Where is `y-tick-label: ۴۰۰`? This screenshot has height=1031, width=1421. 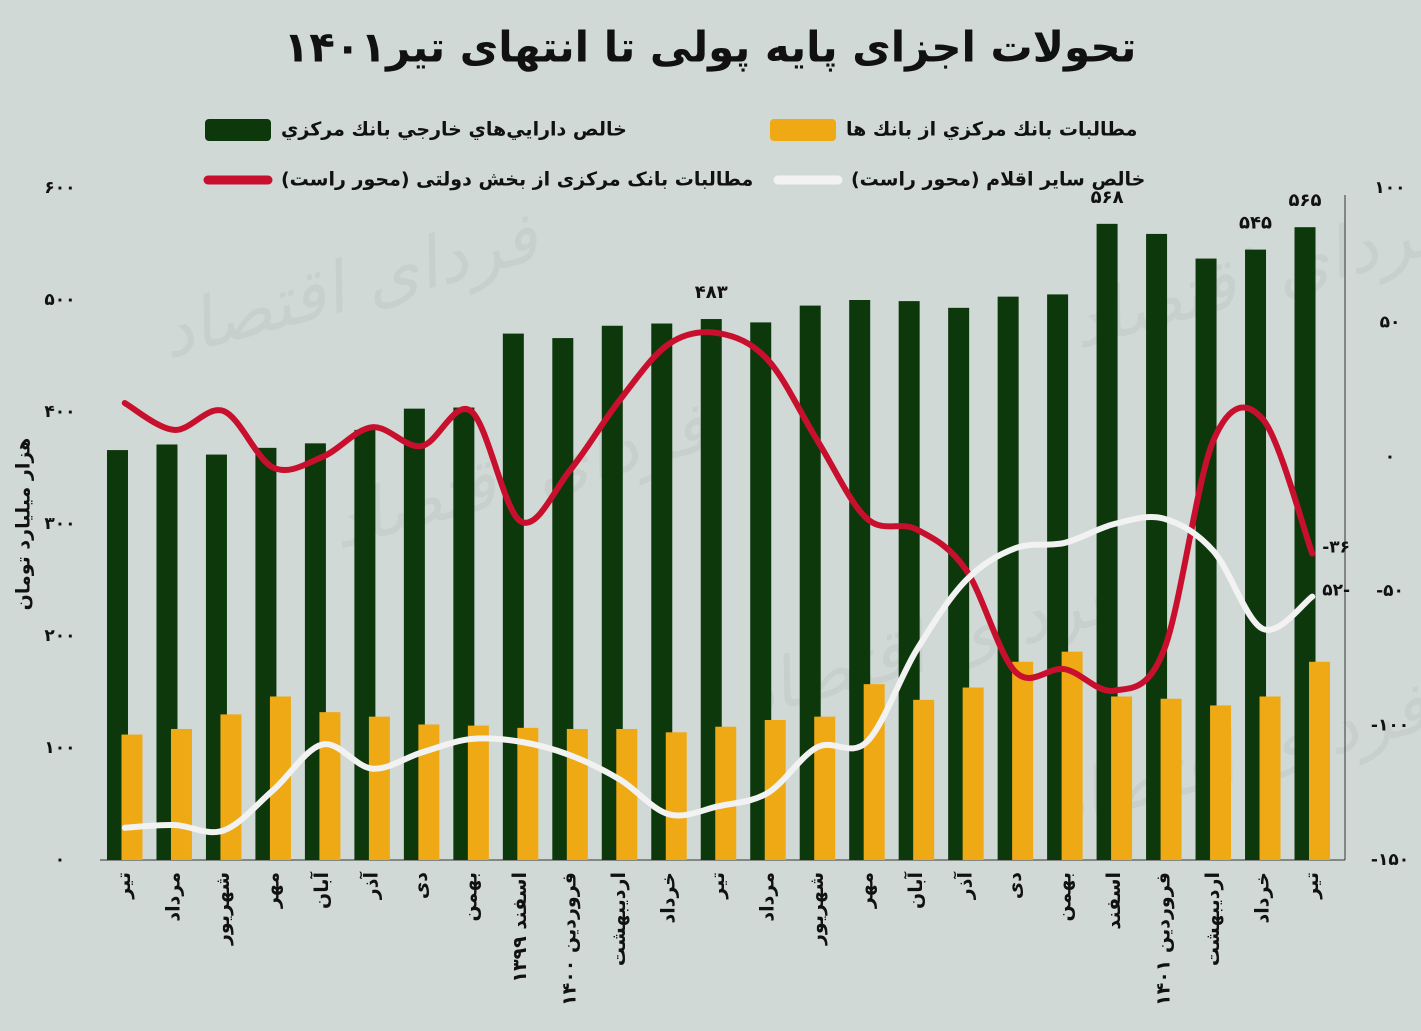 y-tick-label: ۴۰۰ is located at coordinates (59, 412).